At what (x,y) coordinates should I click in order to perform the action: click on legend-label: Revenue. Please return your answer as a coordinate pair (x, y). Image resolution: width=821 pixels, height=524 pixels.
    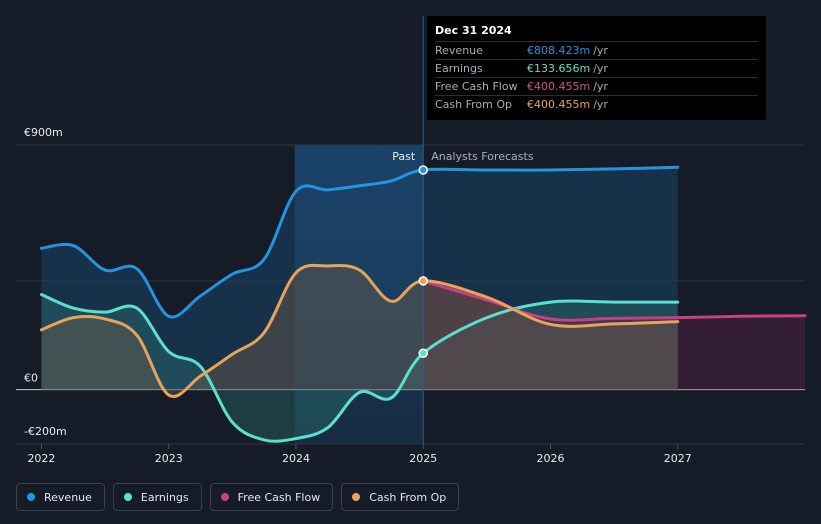
    Looking at the image, I should click on (68, 497).